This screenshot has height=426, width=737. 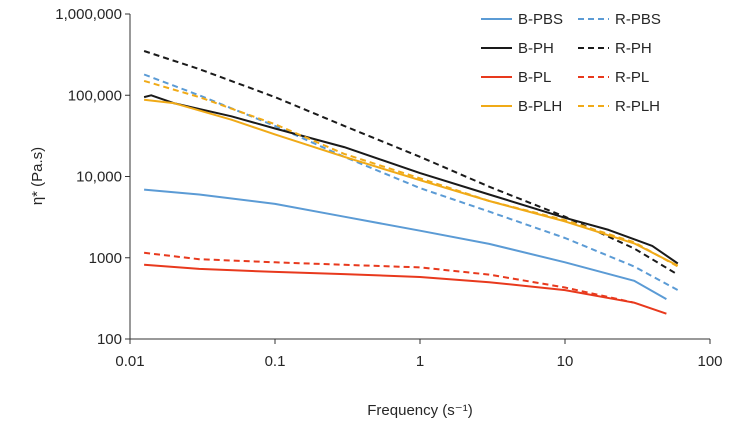 I want to click on y-tick-label: 100,000, so click(x=95, y=95).